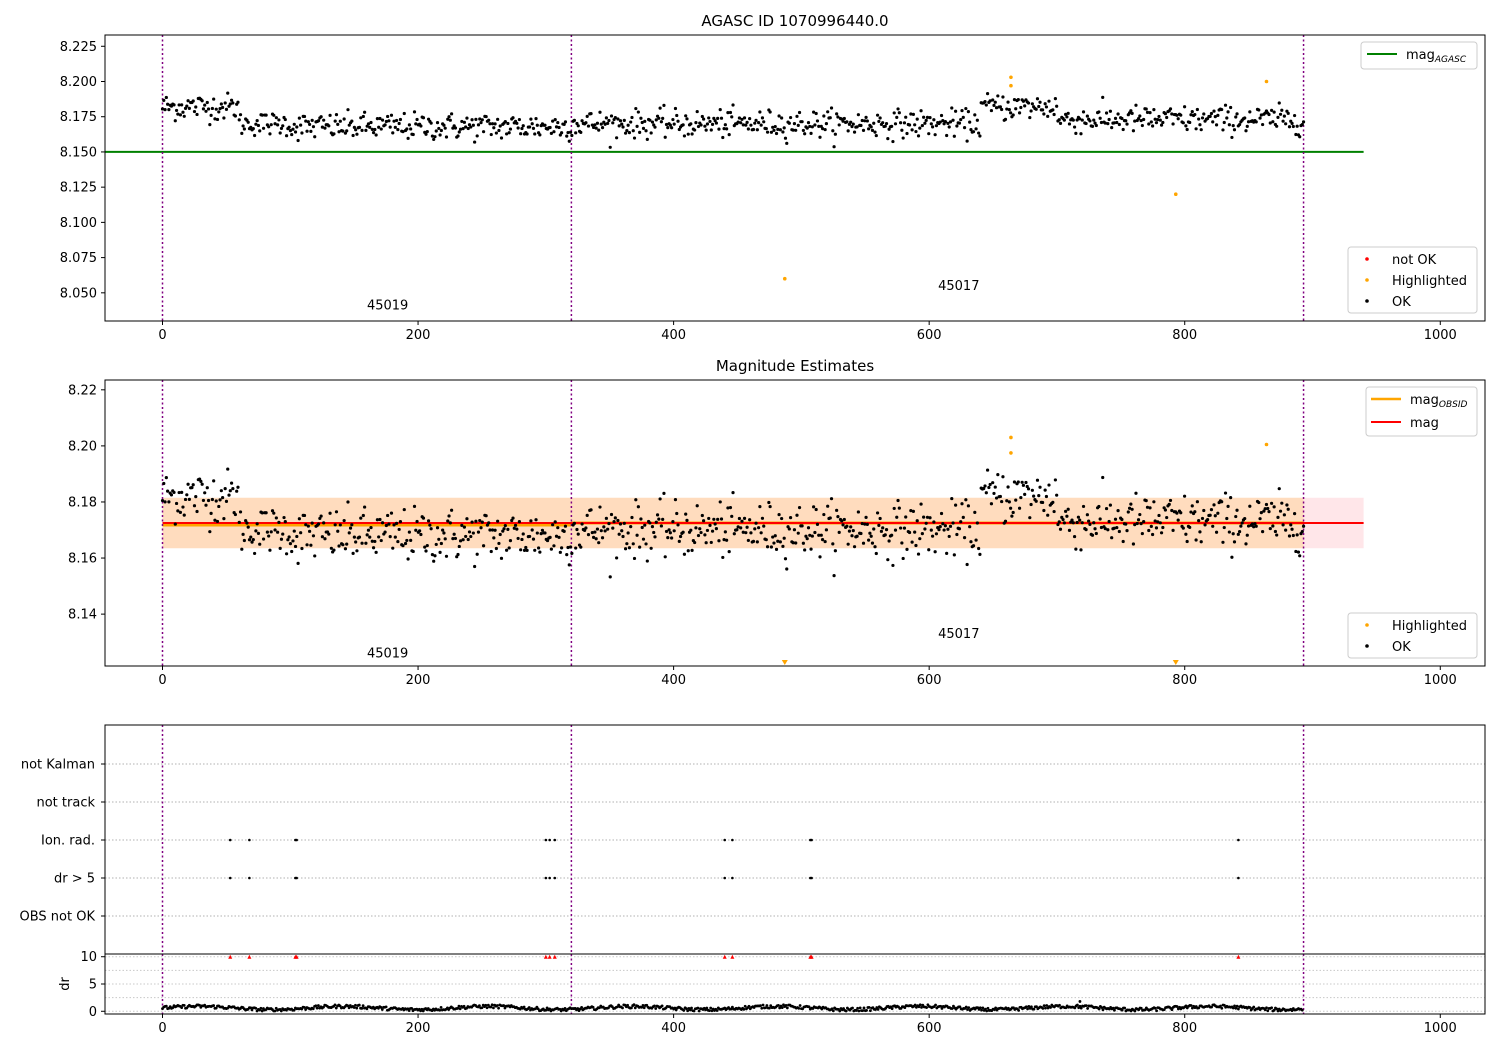 This screenshot has width=1500, height=1050. Describe the element at coordinates (554, 956) in the screenshot. I see `dr-capped-marker` at that location.